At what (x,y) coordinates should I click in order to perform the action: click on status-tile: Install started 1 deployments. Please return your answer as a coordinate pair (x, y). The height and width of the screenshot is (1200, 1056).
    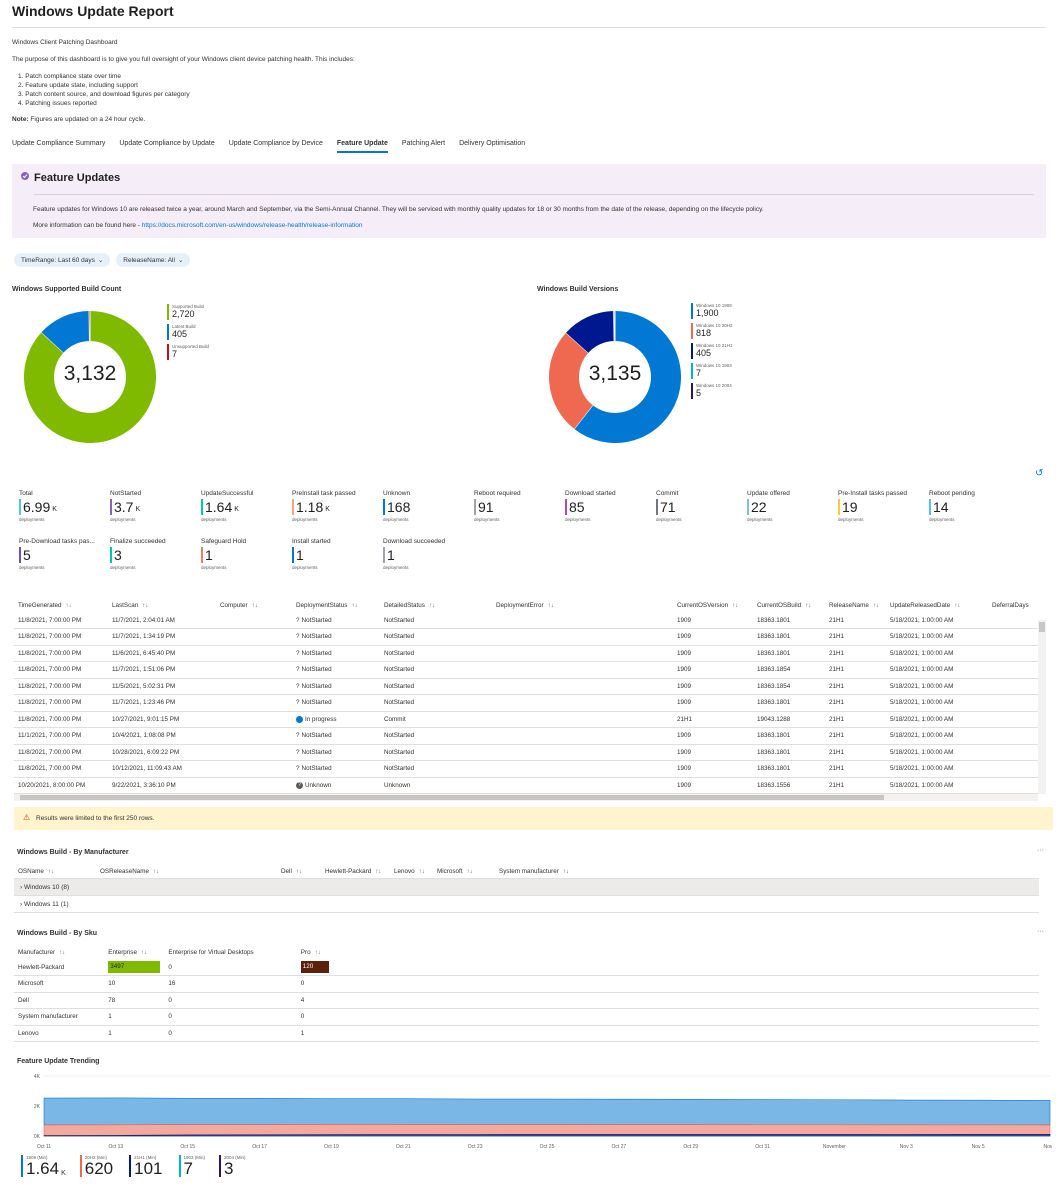
    Looking at the image, I should click on (336, 554).